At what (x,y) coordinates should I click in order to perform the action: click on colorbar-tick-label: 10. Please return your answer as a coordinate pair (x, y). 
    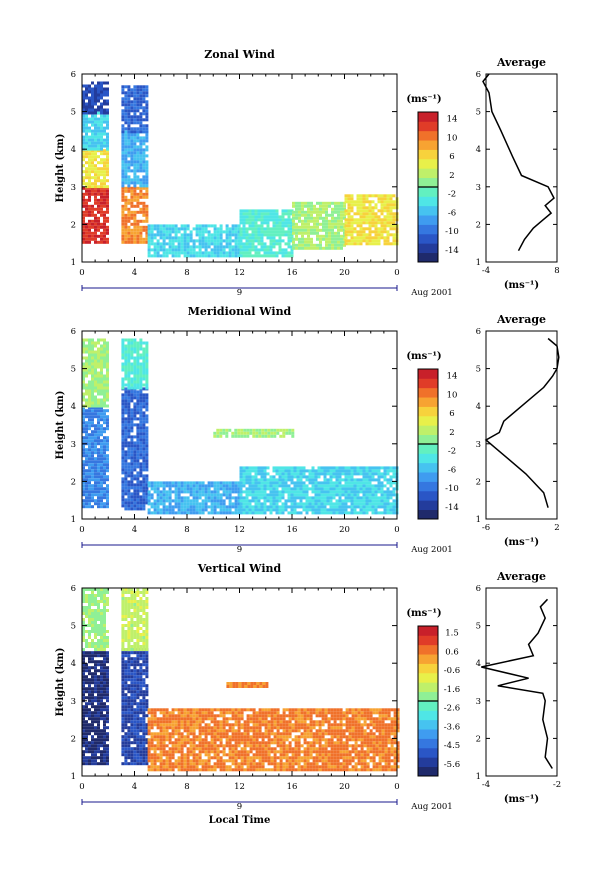
    Looking at the image, I should click on (452, 138).